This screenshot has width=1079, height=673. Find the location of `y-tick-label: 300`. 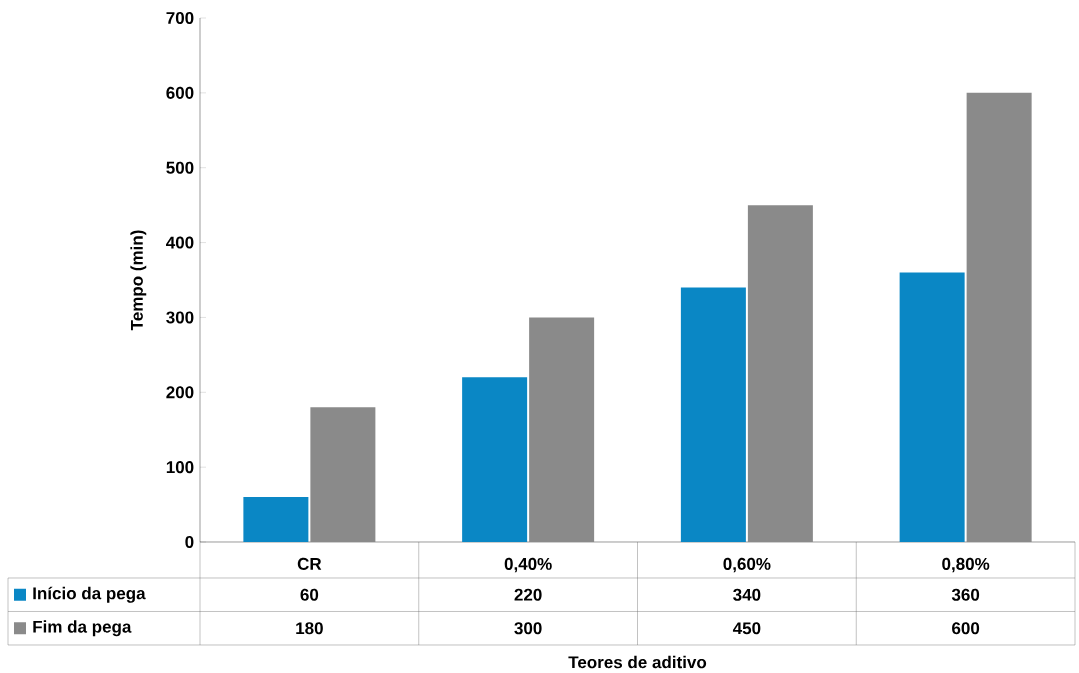

y-tick-label: 300 is located at coordinates (180, 317).